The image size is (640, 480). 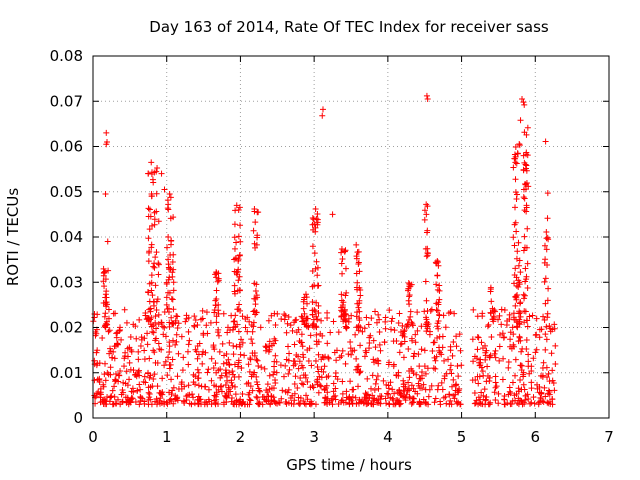 I want to click on y-tick-label: 0.03, so click(x=66, y=282).